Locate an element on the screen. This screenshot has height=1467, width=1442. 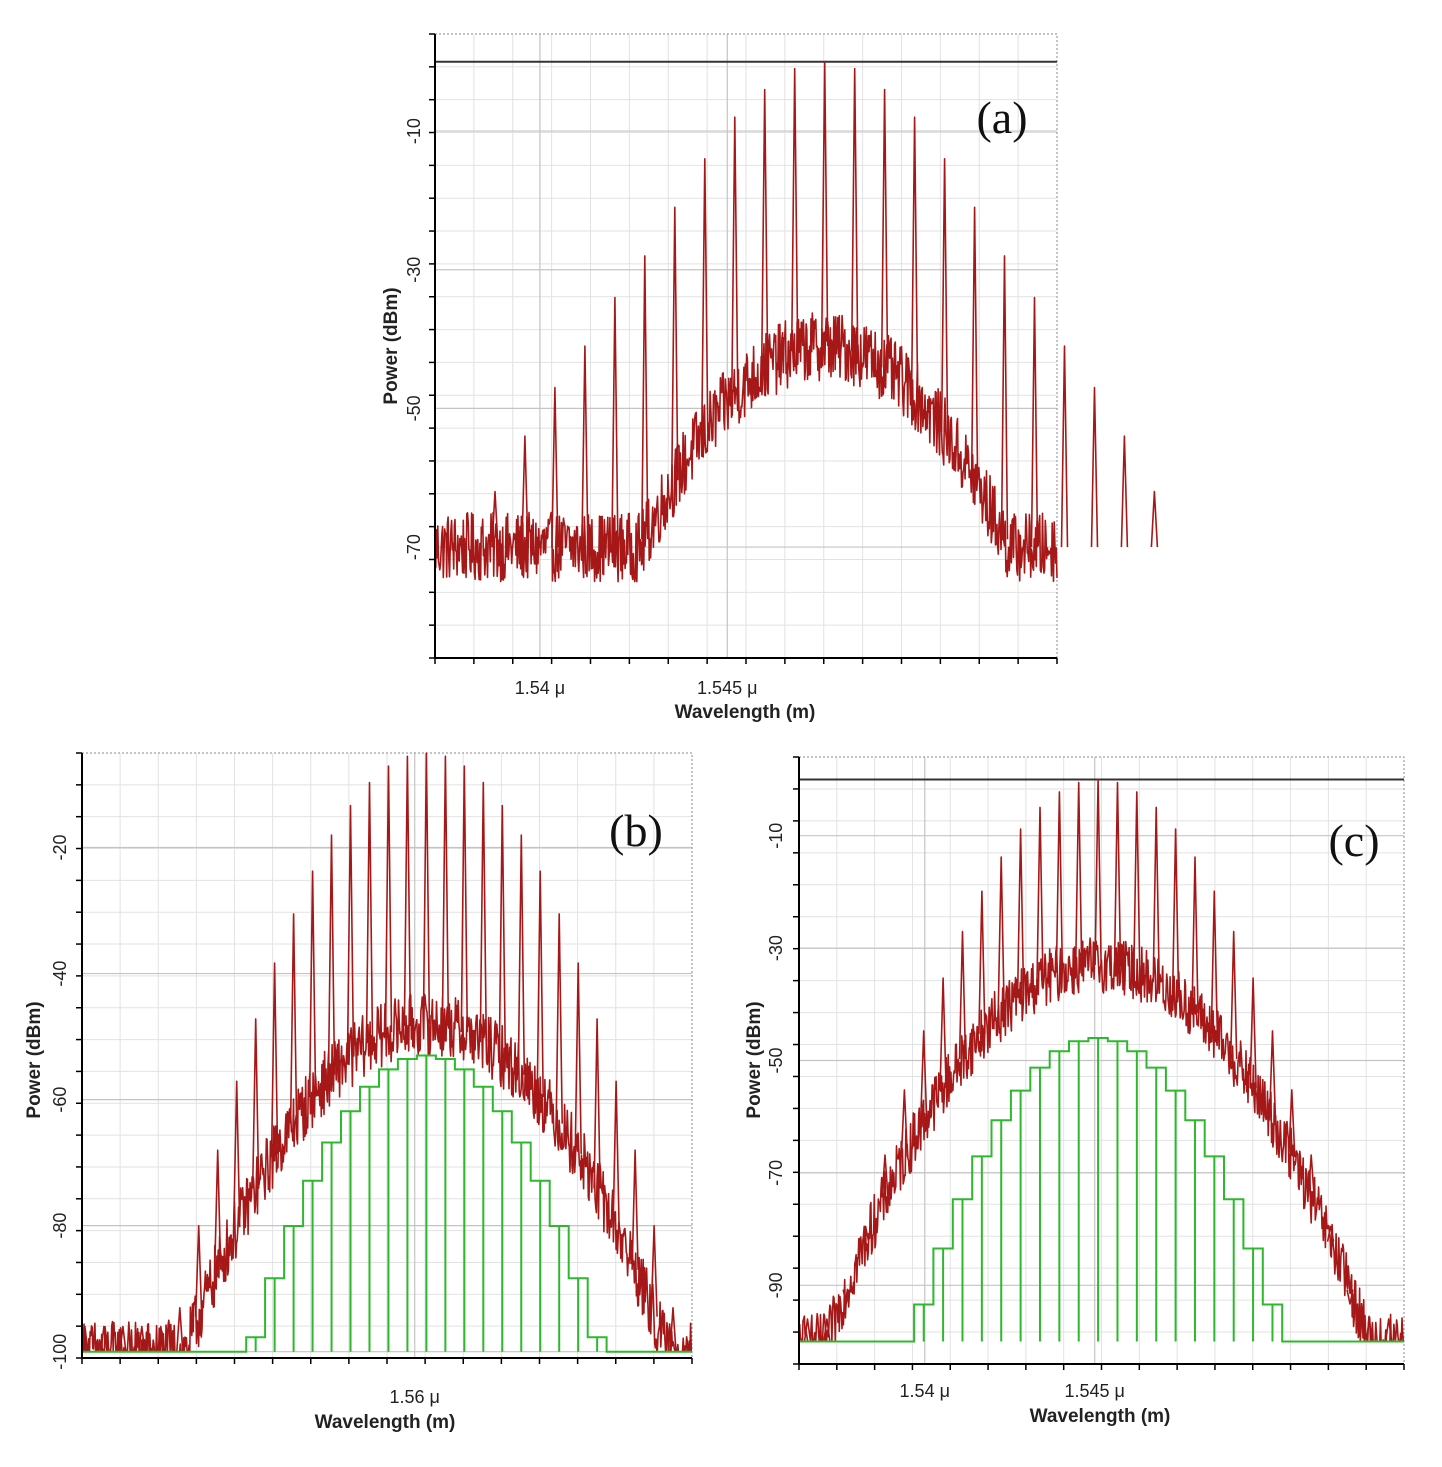
panel-label: (b) is located at coordinates (636, 830).